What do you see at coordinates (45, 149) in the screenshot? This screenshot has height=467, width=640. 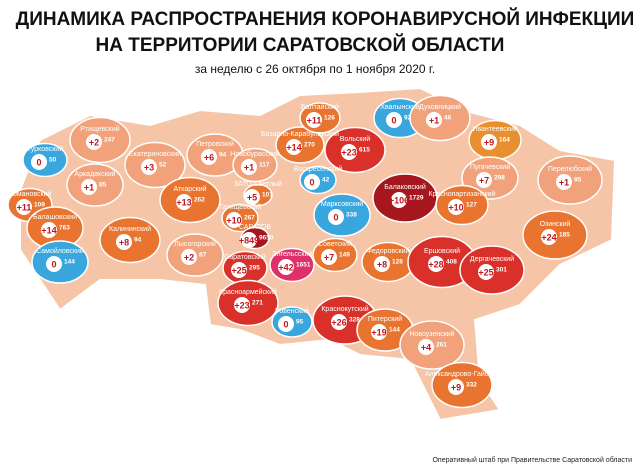 I see `district-name: Турковский` at bounding box center [45, 149].